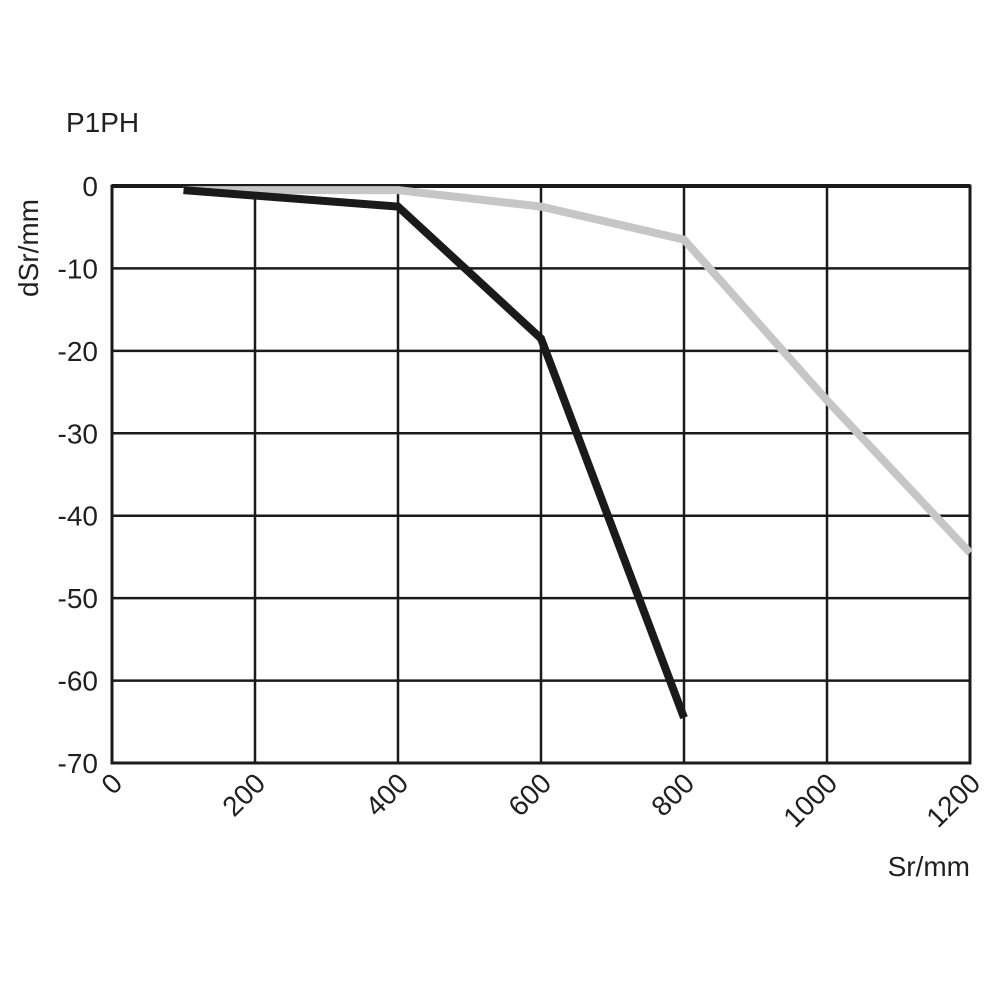  What do you see at coordinates (953, 800) in the screenshot?
I see `x-tick-label-6: 1200` at bounding box center [953, 800].